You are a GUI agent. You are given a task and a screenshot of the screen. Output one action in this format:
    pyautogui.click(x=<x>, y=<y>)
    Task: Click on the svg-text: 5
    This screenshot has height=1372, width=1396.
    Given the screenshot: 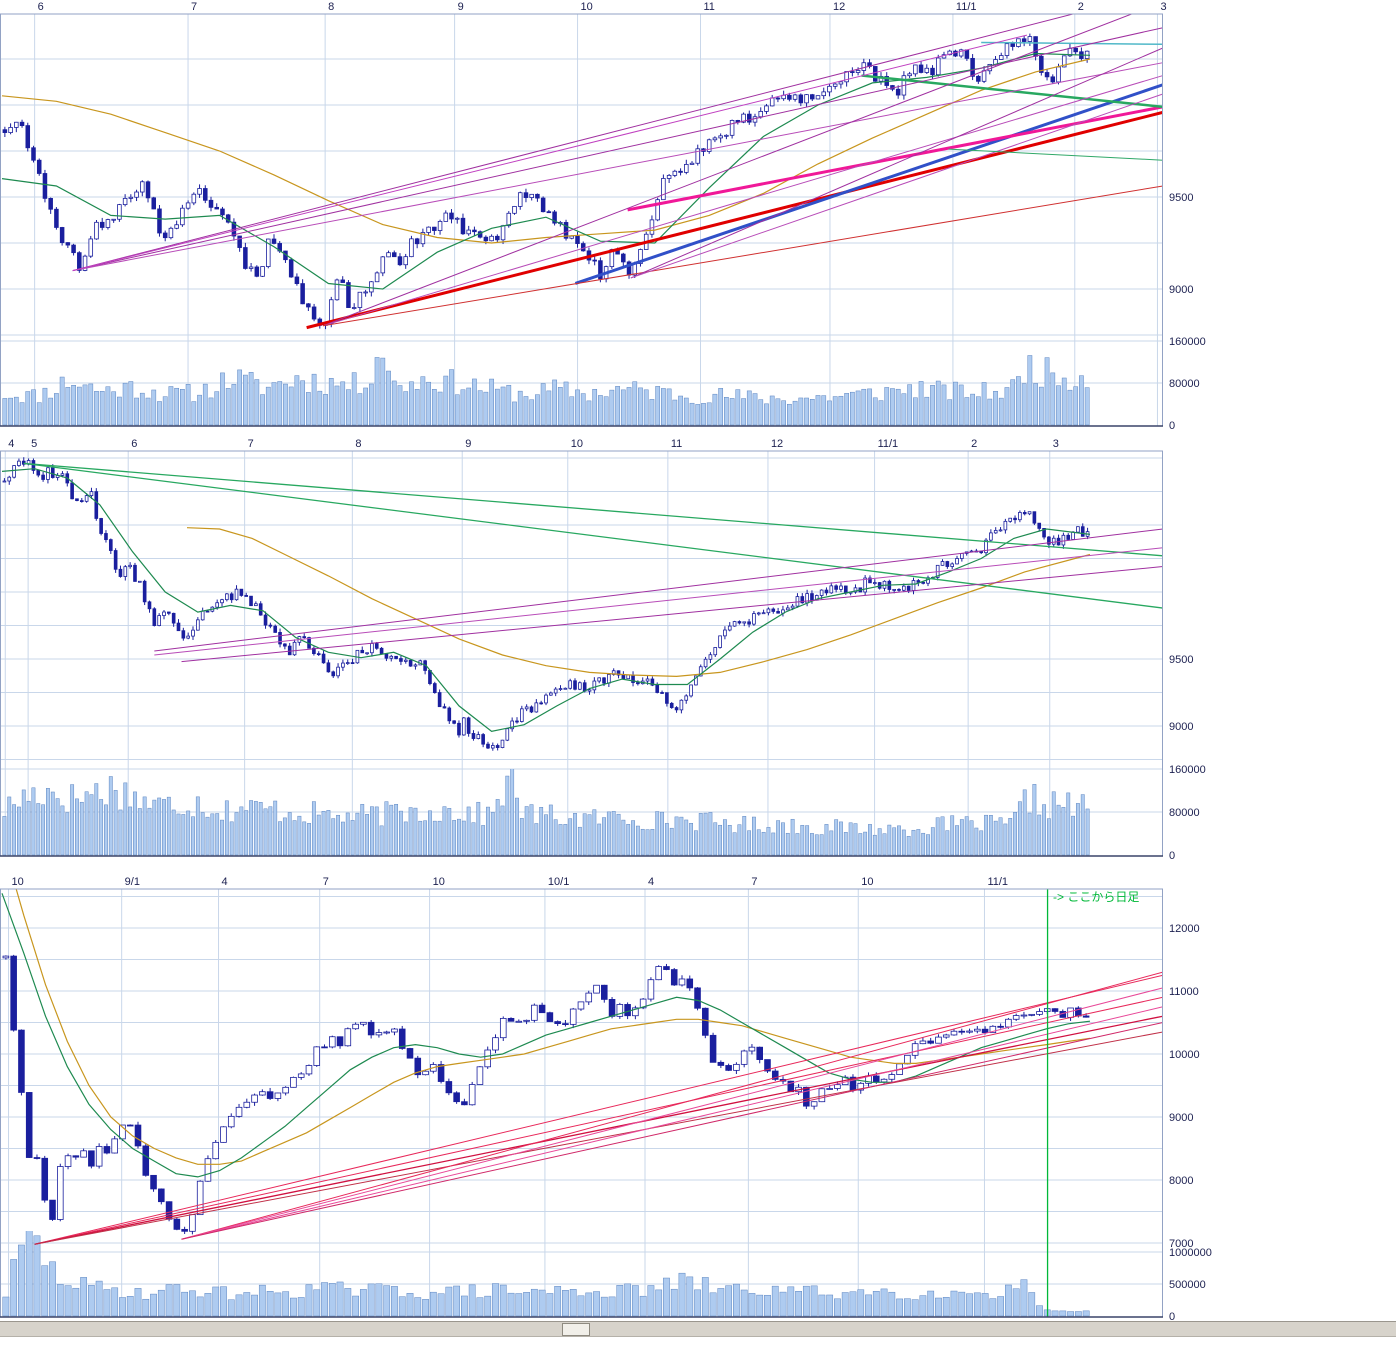 What is the action you would take?
    pyautogui.click(x=34, y=444)
    